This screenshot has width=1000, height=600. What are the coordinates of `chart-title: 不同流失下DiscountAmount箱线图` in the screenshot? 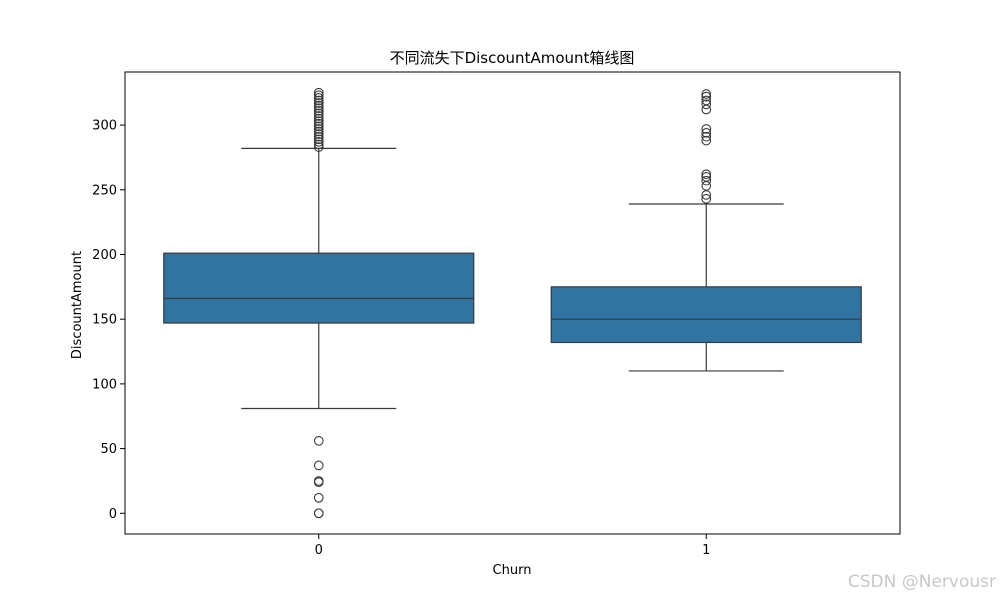 It's located at (512, 58).